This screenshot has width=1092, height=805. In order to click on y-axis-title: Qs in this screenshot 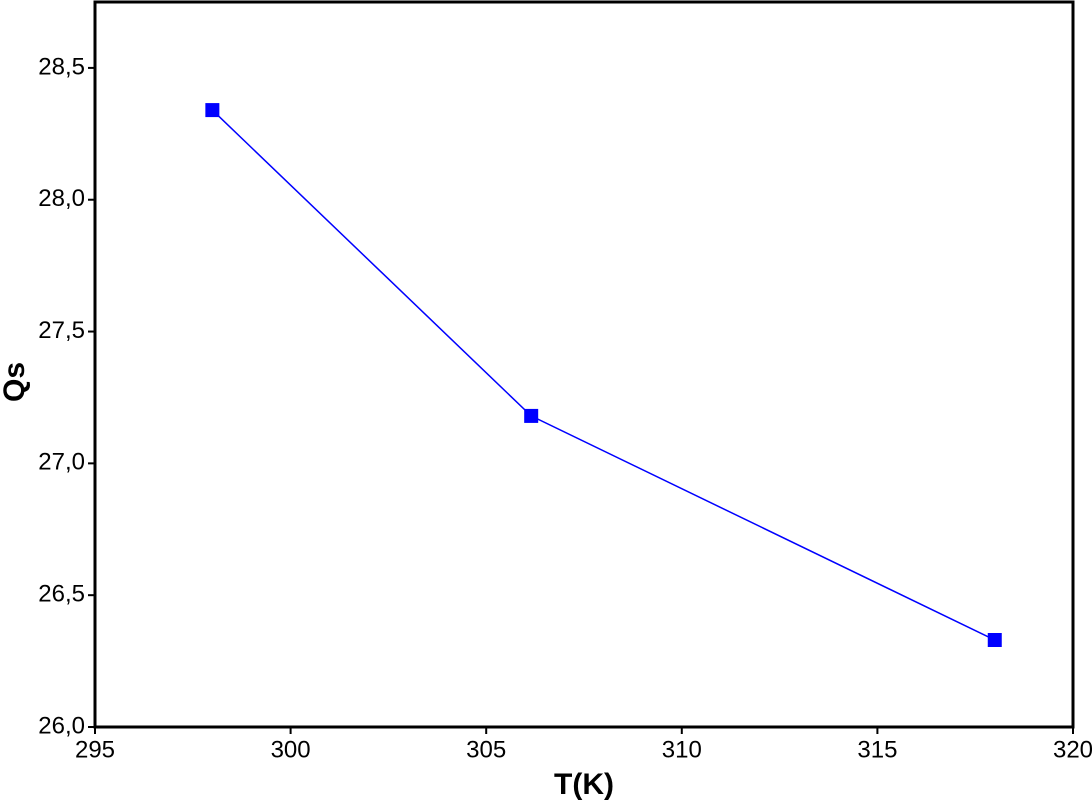, I will do `click(15, 382)`.